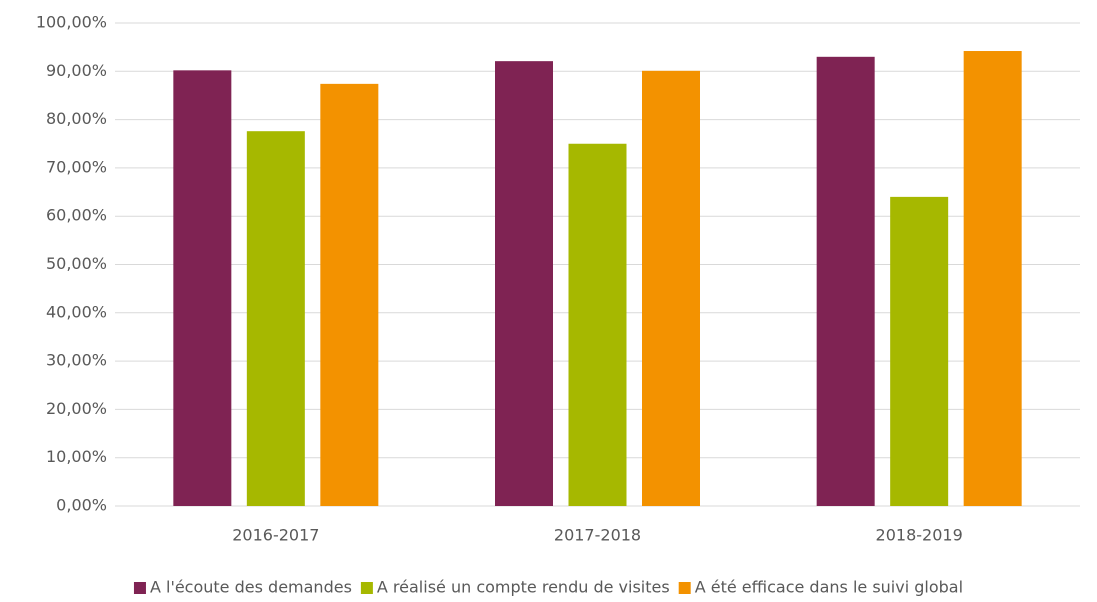  What do you see at coordinates (275, 535) in the screenshot?
I see `x-tick-label: 2016-2017` at bounding box center [275, 535].